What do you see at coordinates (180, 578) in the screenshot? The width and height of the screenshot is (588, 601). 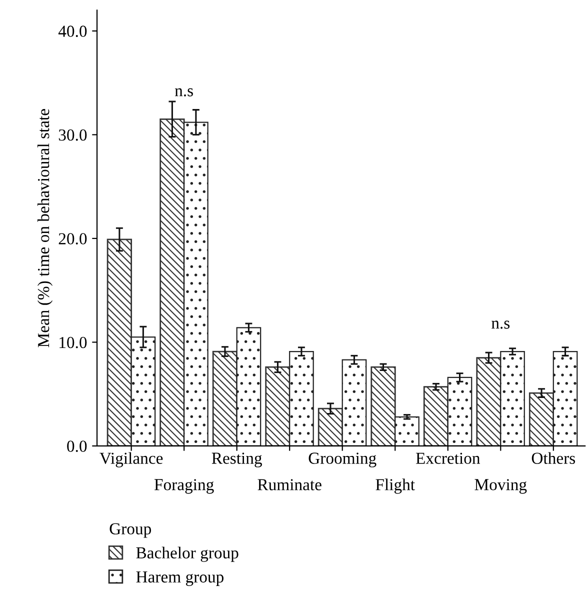 I see `legend-label: Harem group` at bounding box center [180, 578].